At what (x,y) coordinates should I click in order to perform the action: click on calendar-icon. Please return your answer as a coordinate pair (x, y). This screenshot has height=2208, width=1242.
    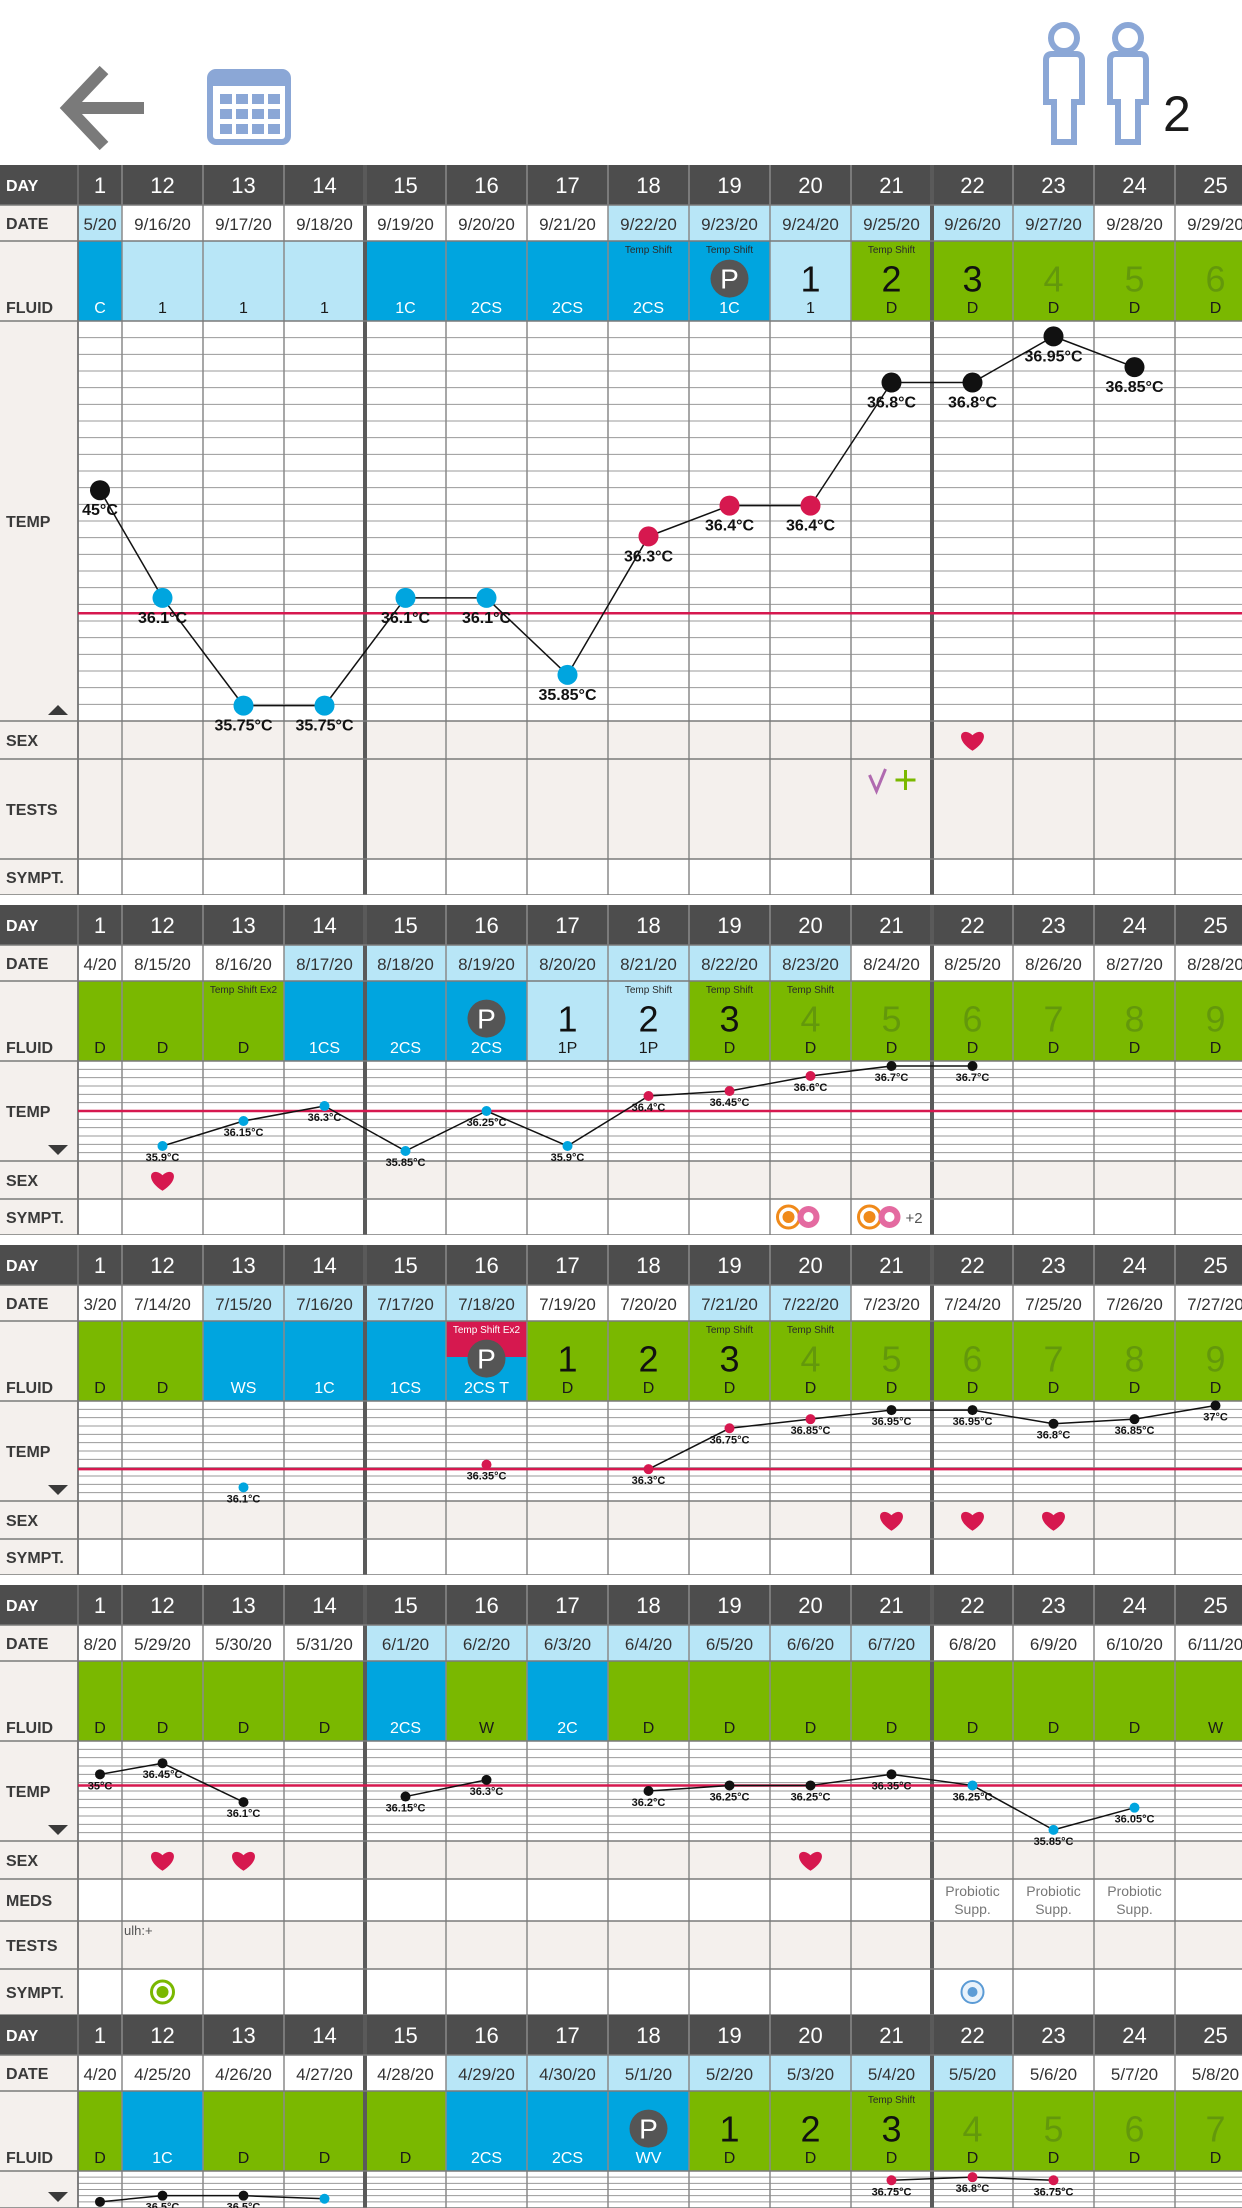
    Looking at the image, I should click on (249, 105).